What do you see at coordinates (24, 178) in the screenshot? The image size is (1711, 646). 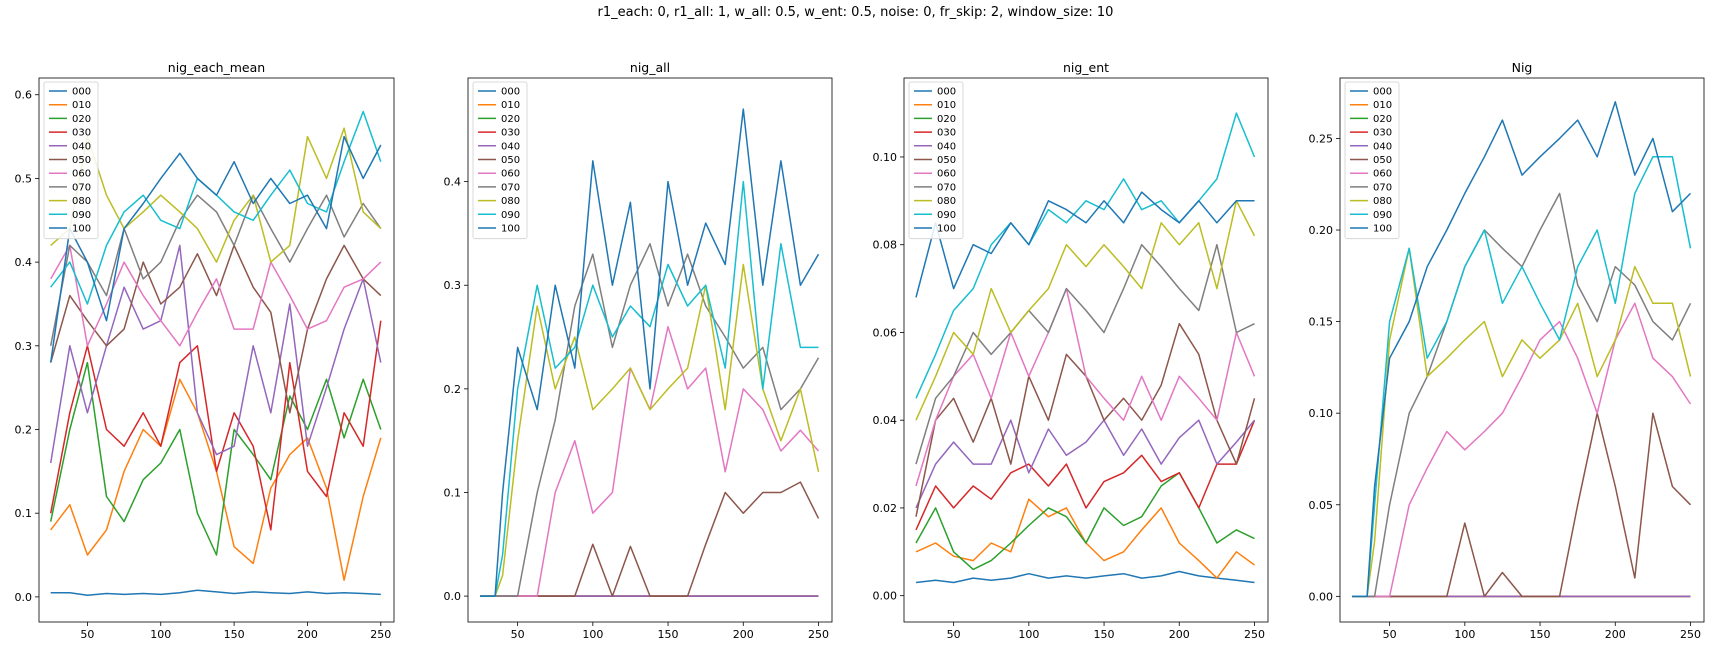 I see `y-tick-label: 0.5` at bounding box center [24, 178].